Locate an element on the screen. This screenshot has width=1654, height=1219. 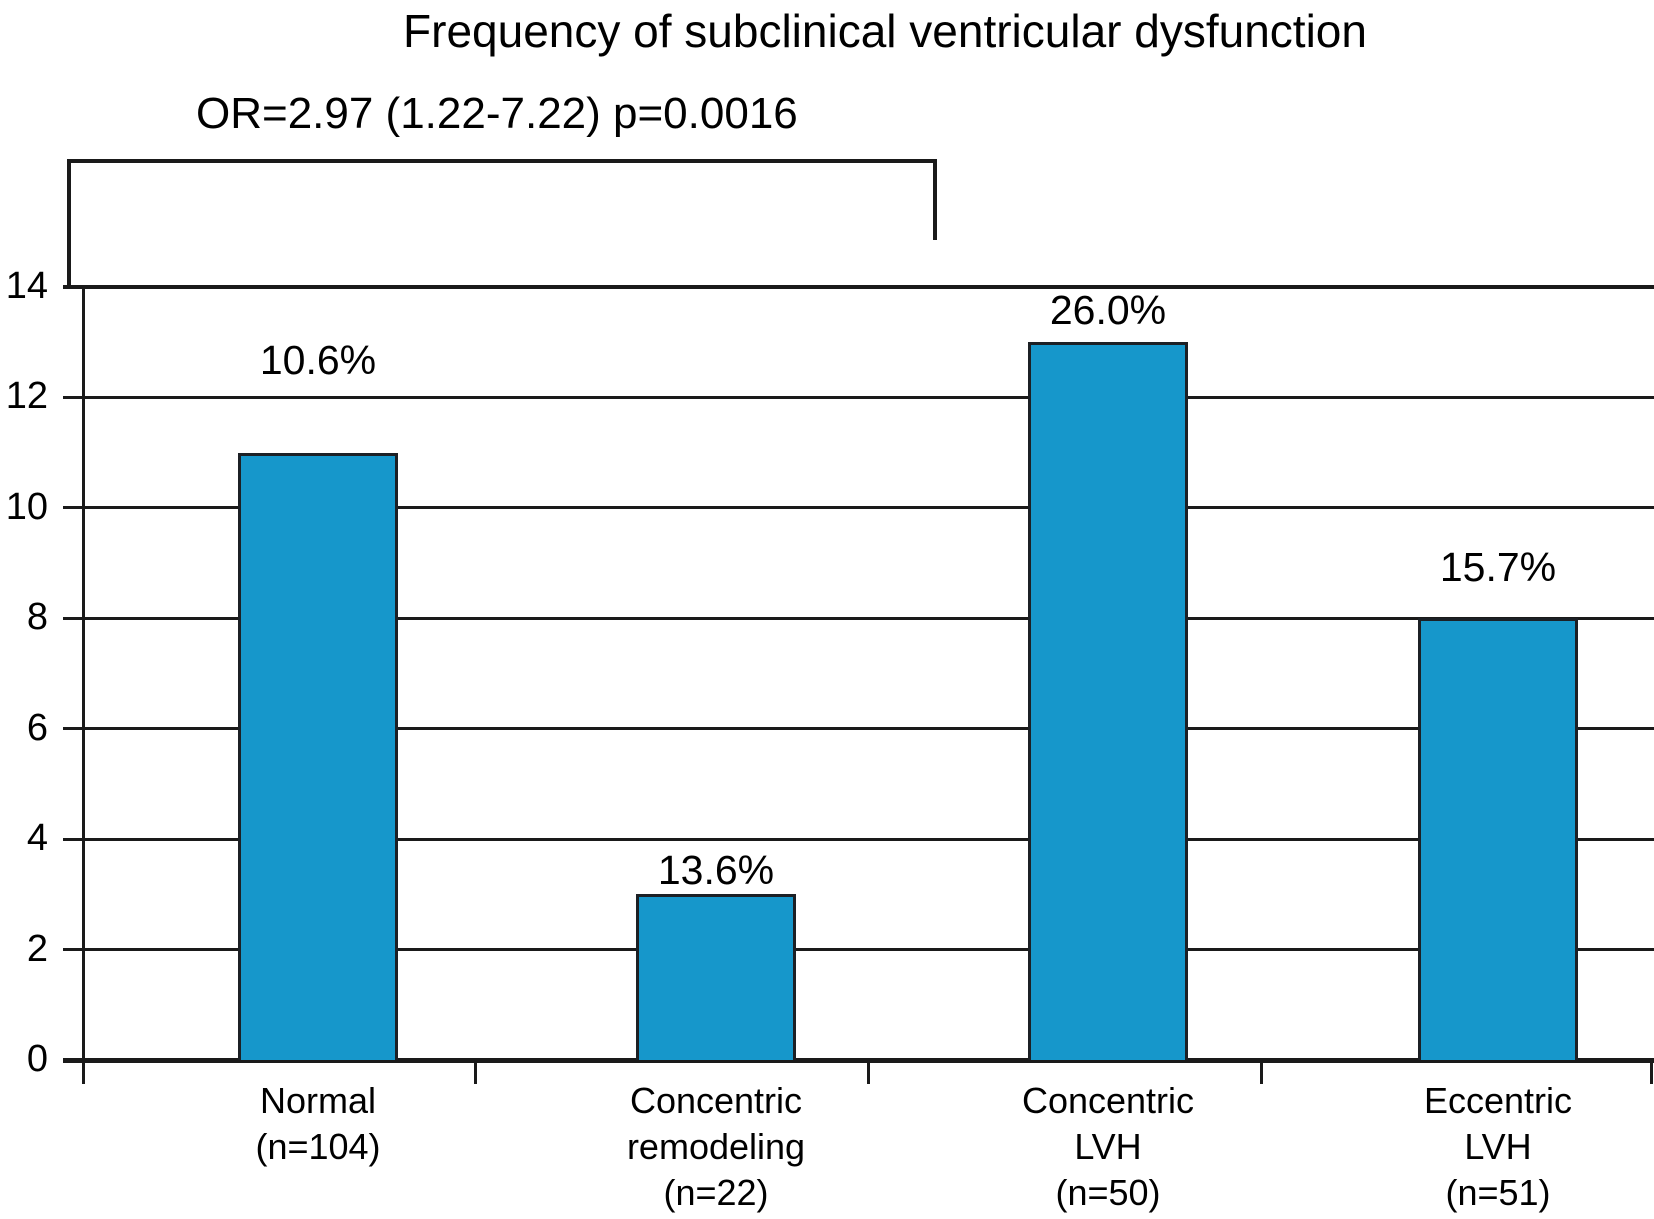
y-tick-label-4: 4 is located at coordinates (37, 838).